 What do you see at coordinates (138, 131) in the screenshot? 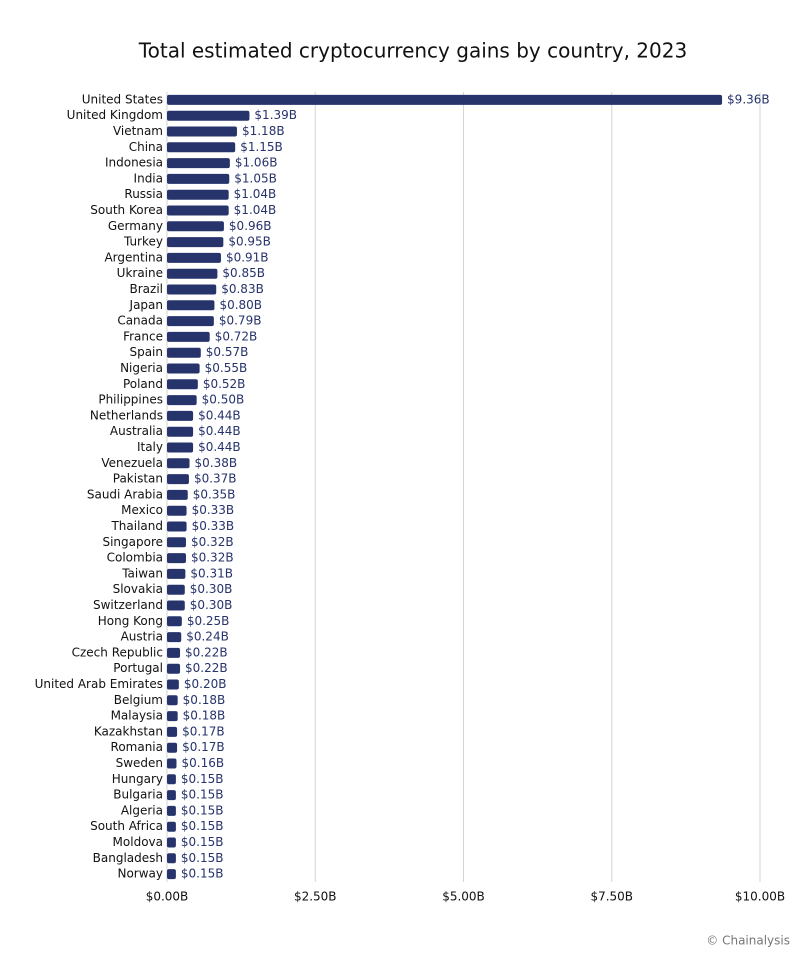
I see `y-tick-label: Vietnam` at bounding box center [138, 131].